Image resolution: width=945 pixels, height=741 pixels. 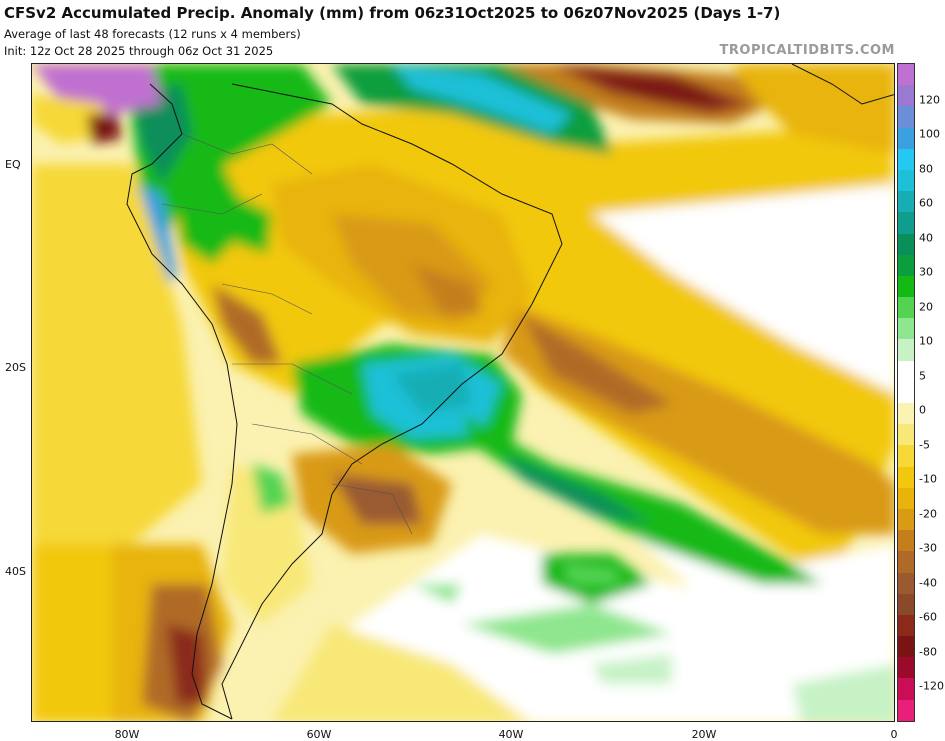 What do you see at coordinates (926, 203) in the screenshot?
I see `colorbar-tick-label: 60` at bounding box center [926, 203].